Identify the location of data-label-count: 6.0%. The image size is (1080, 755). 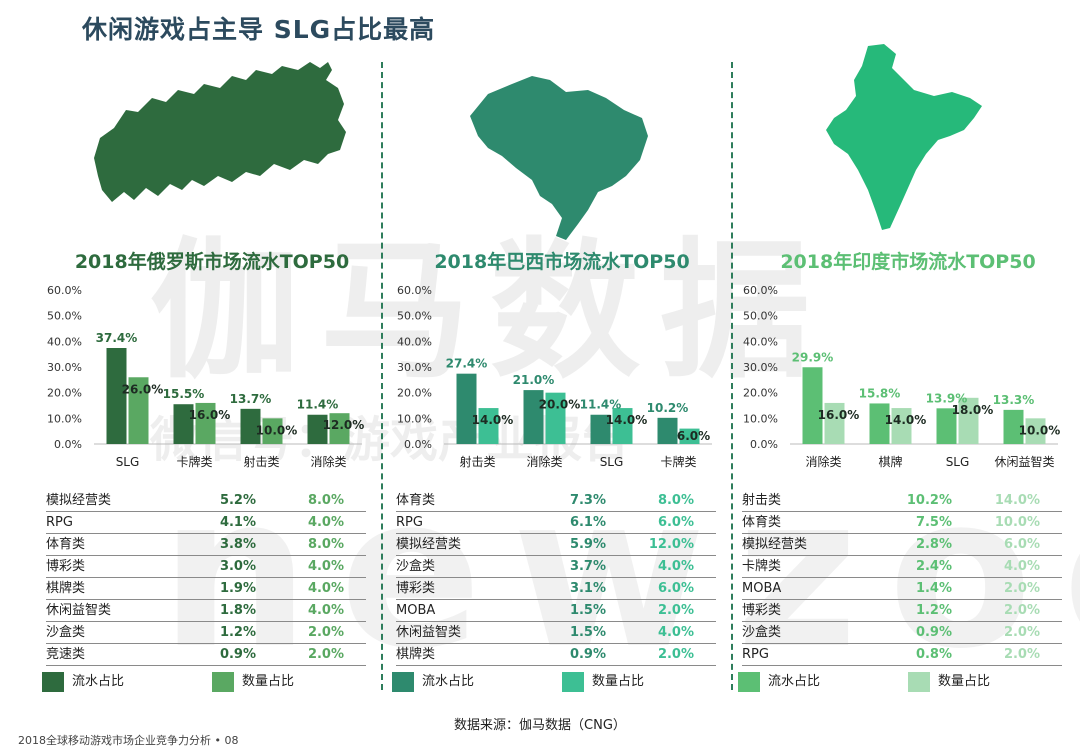
(693, 436).